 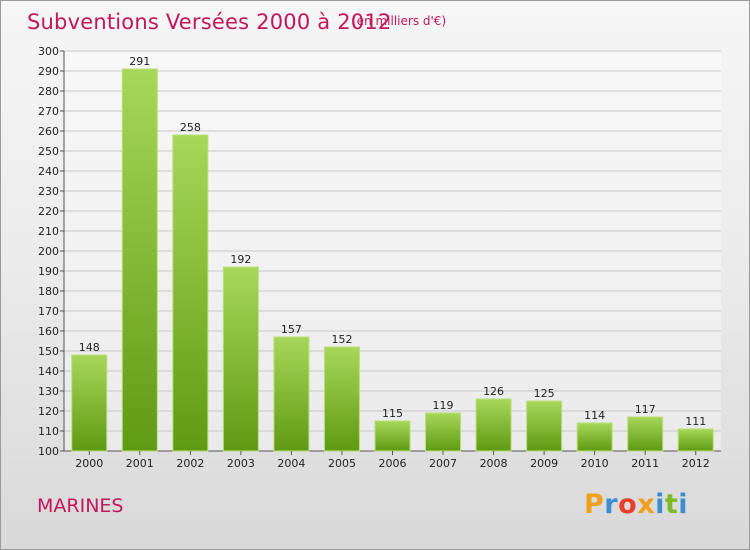 I want to click on y-tick-label: 210, so click(x=48, y=231).